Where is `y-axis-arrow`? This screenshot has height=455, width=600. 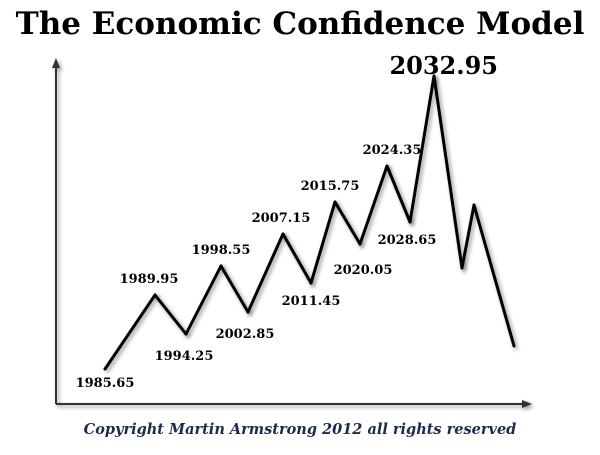 y-axis-arrow is located at coordinates (56, 63).